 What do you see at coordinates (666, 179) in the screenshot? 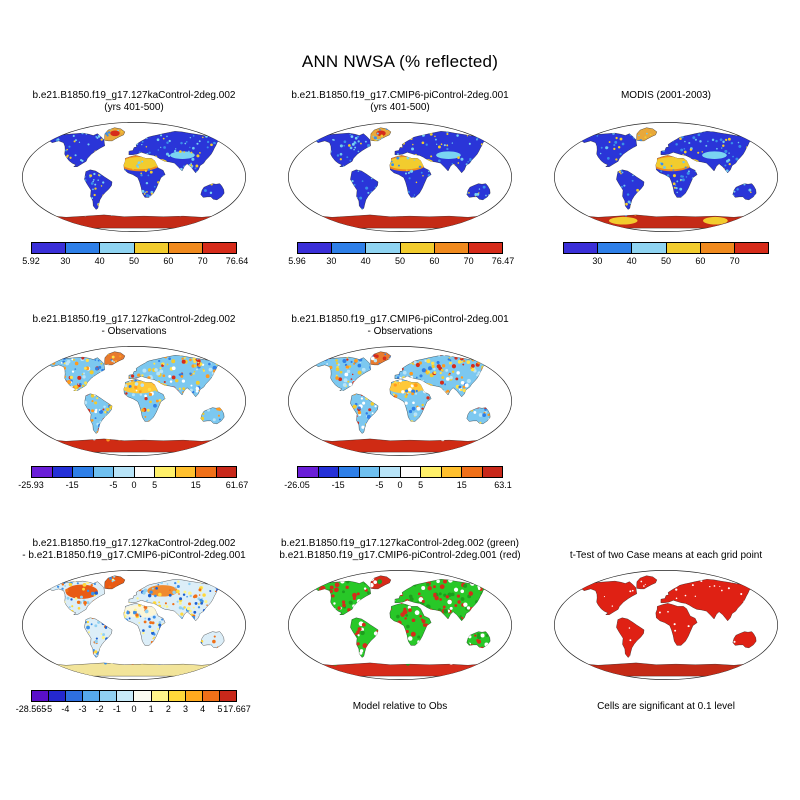
I see `panel-modis-climo: MODIS (2001-2003) 30 40 50 60 70` at bounding box center [666, 179].